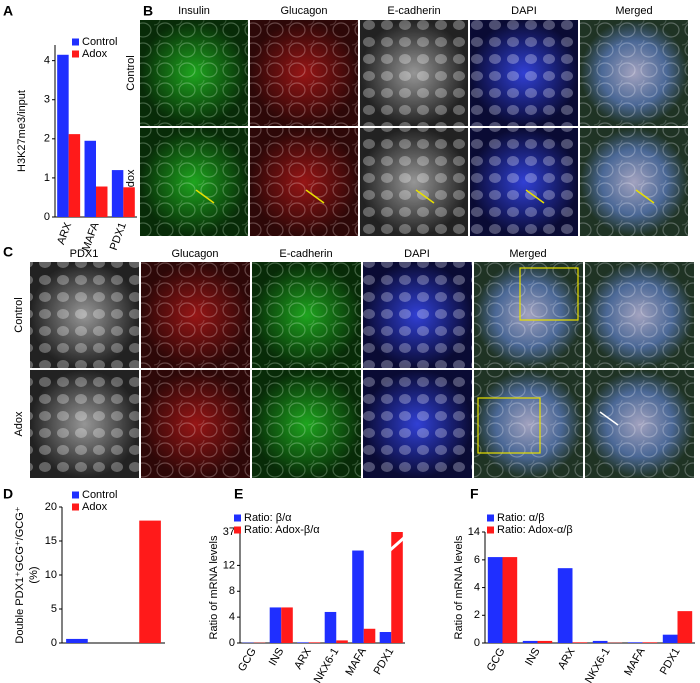 This screenshot has width=700, height=683. Describe the element at coordinates (535, 530) in the screenshot. I see `legend-label: Ratio: Adox-α/β` at that location.